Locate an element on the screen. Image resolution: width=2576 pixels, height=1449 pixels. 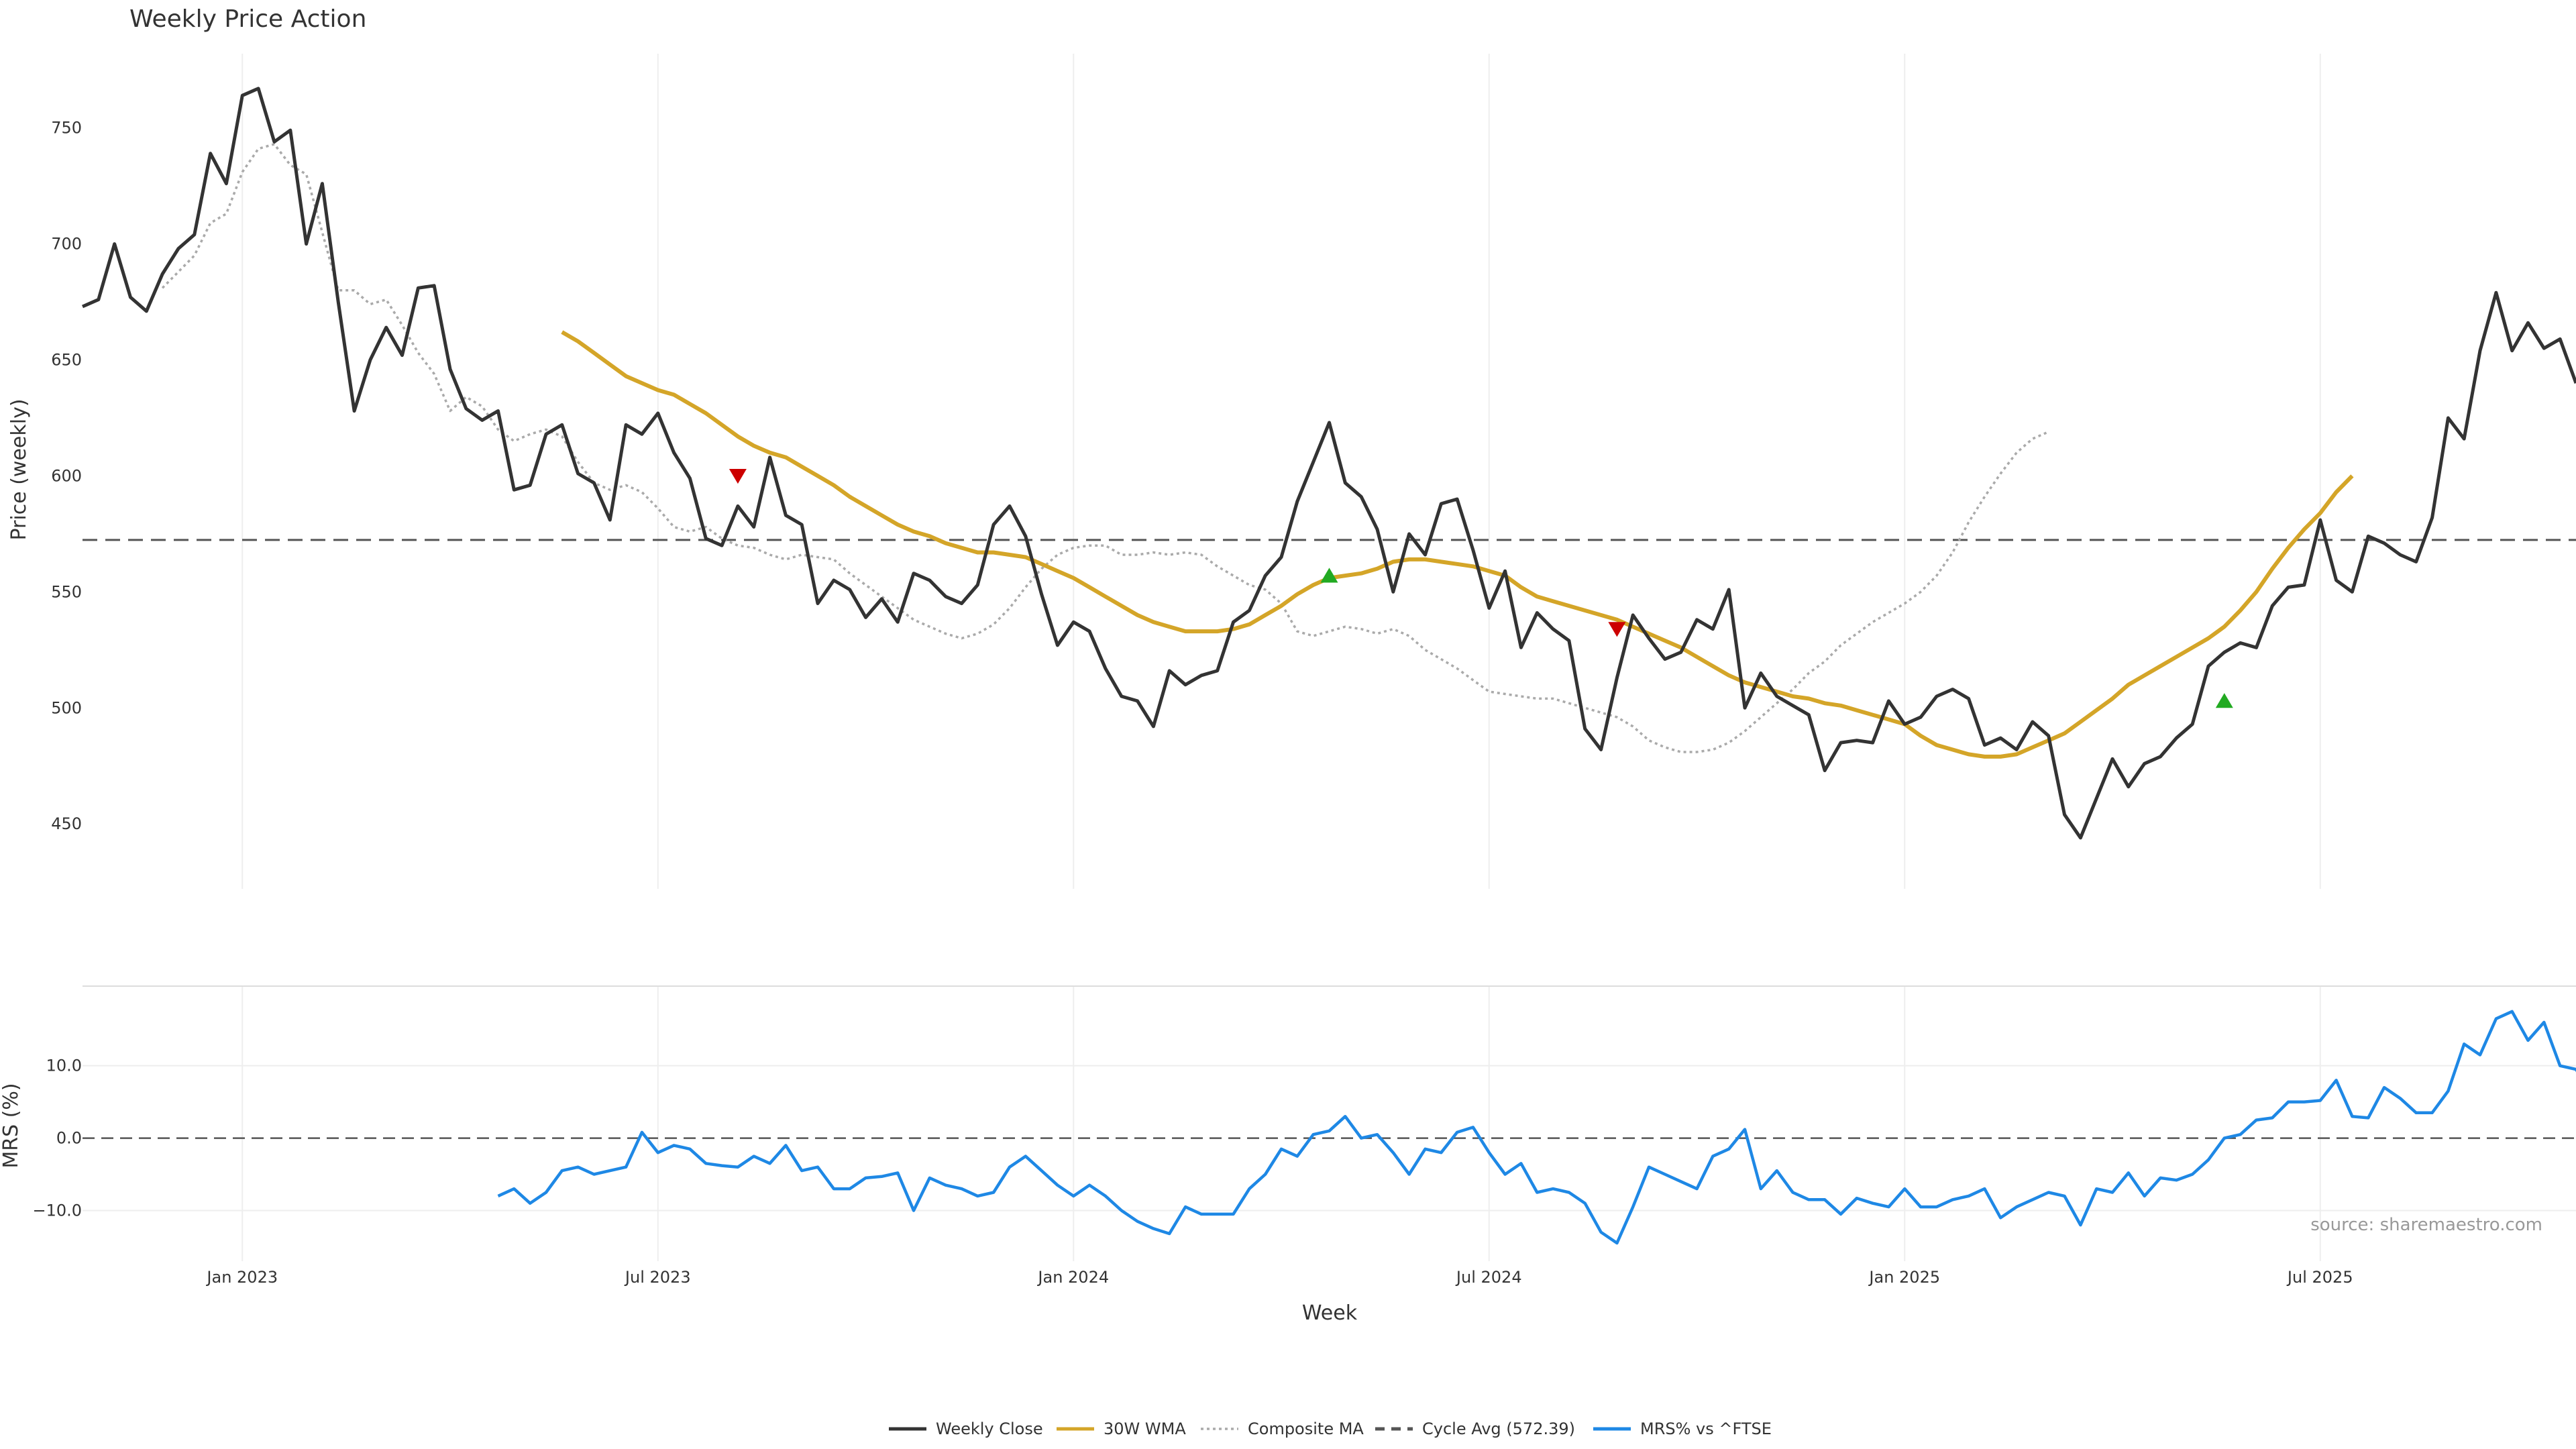
x-axis-title: Week is located at coordinates (1330, 1313).